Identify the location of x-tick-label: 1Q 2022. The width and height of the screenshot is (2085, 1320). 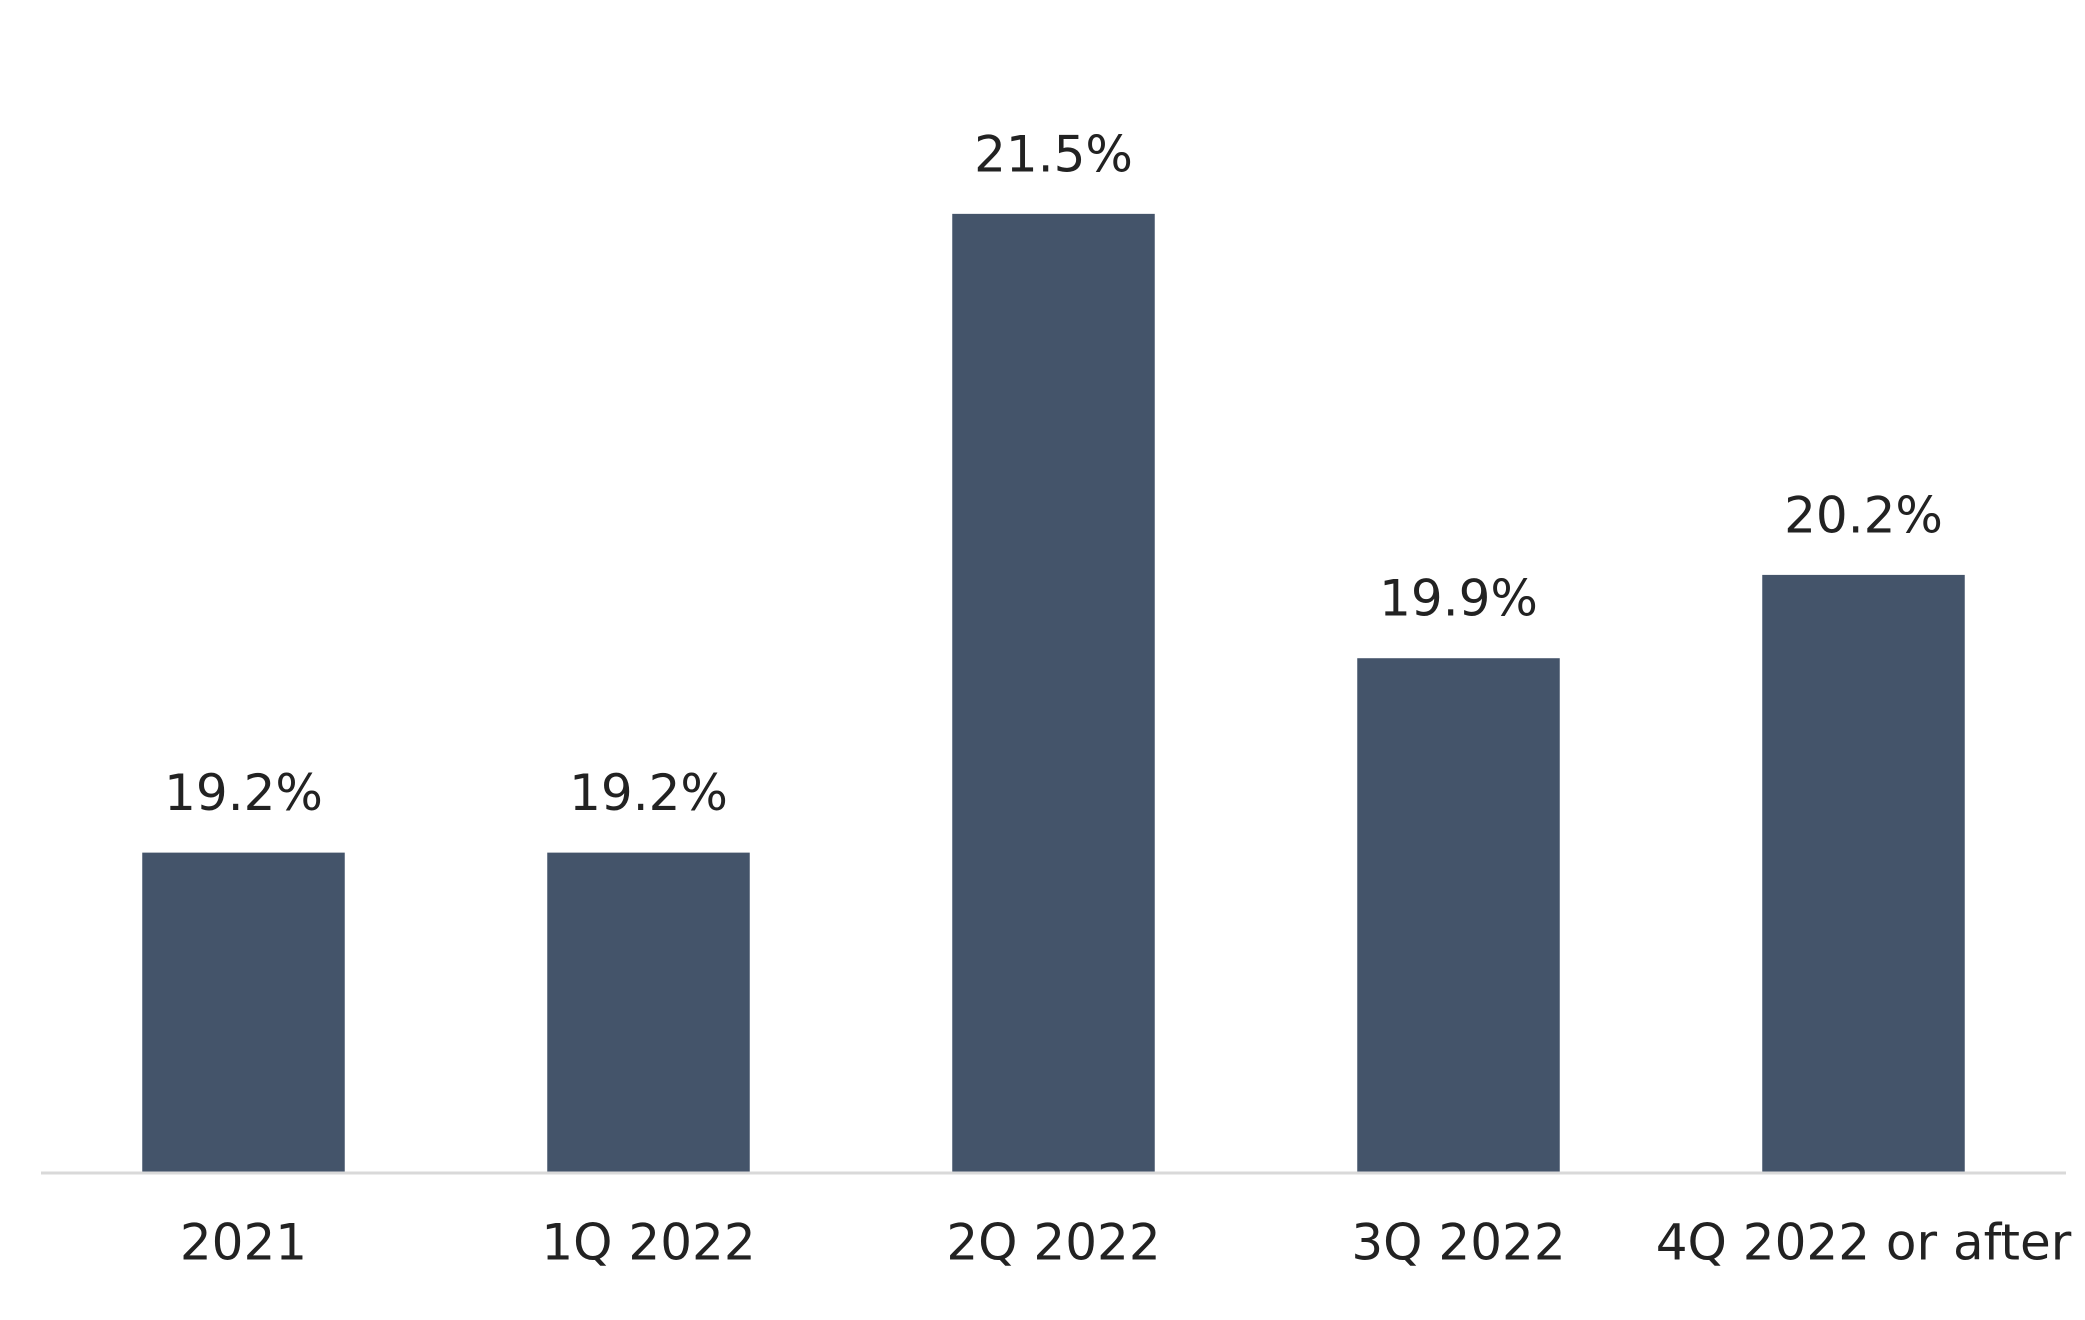
(648, 1243).